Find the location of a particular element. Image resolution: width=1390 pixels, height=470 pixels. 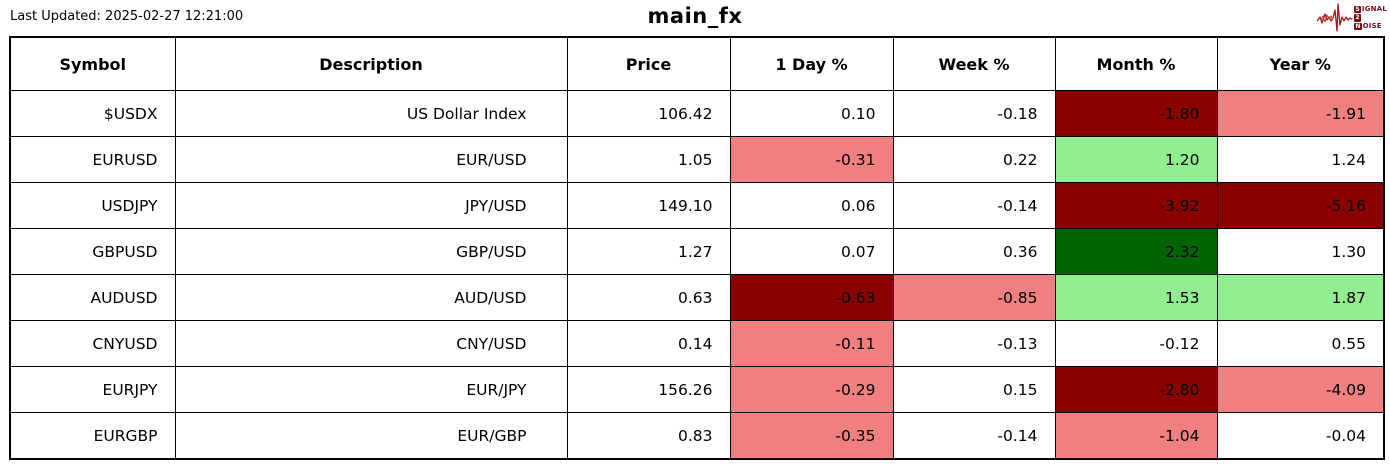

symbol-cell: EURJPY is located at coordinates (92, 389).